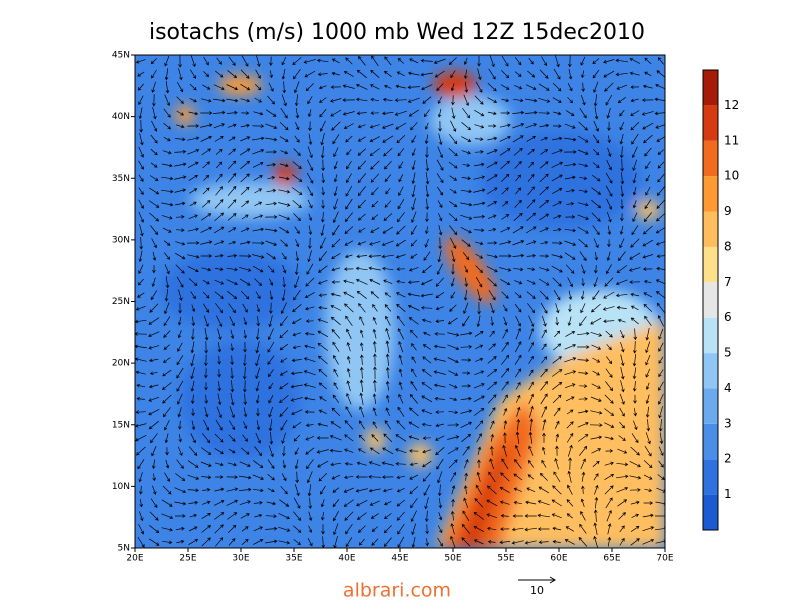 The width and height of the screenshot is (800, 604). What do you see at coordinates (397, 590) in the screenshot?
I see `watermark: albrari.com` at bounding box center [397, 590].